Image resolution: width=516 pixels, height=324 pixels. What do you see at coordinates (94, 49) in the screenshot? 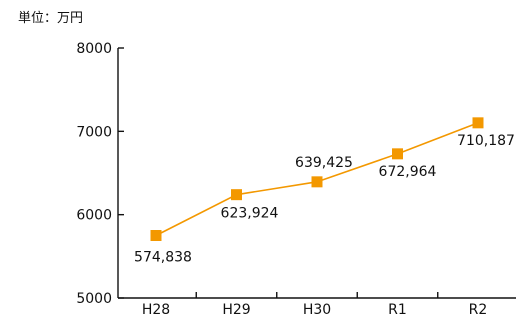
I see `y-tick-label: 8000` at bounding box center [94, 49].